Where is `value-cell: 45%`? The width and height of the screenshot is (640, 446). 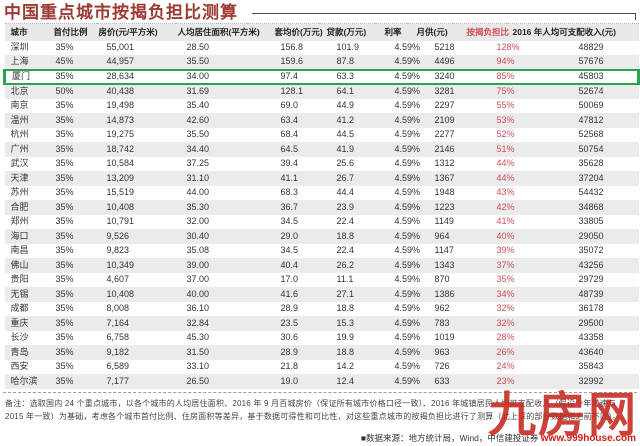
value-cell: 45% is located at coordinates (64, 61).